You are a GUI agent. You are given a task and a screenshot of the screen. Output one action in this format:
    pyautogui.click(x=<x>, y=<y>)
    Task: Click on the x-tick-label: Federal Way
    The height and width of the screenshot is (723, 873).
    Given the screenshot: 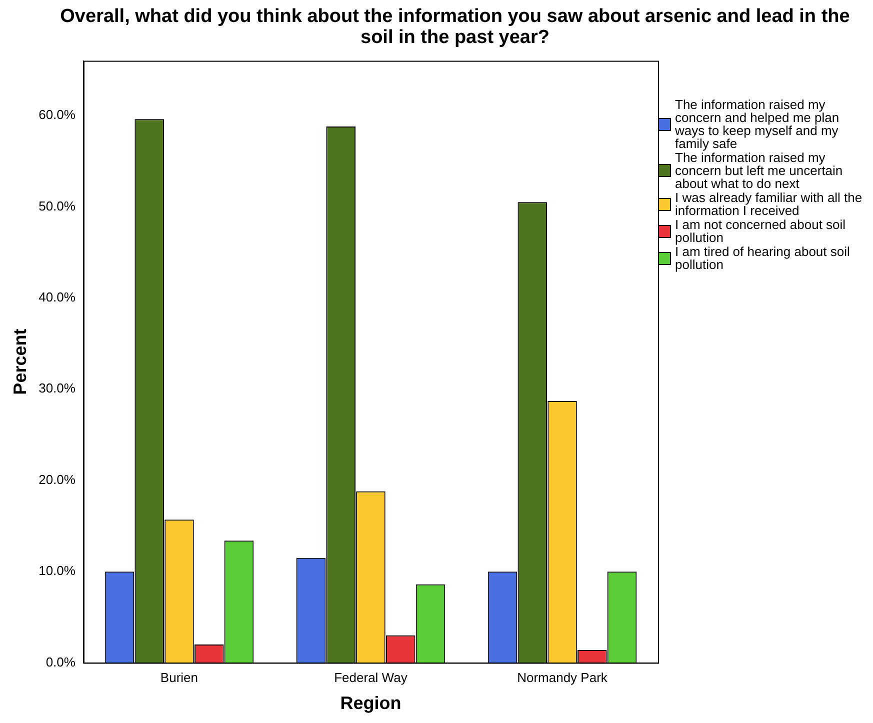 What is the action you would take?
    pyautogui.click(x=371, y=678)
    